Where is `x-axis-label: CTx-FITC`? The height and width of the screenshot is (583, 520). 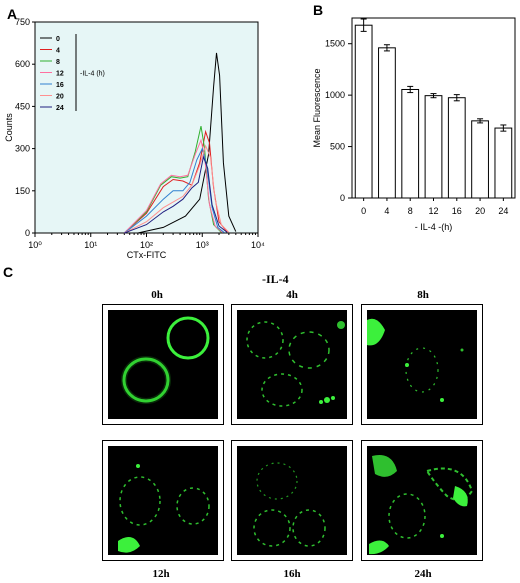 x-axis-label: CTx-FITC is located at coordinates (147, 255).